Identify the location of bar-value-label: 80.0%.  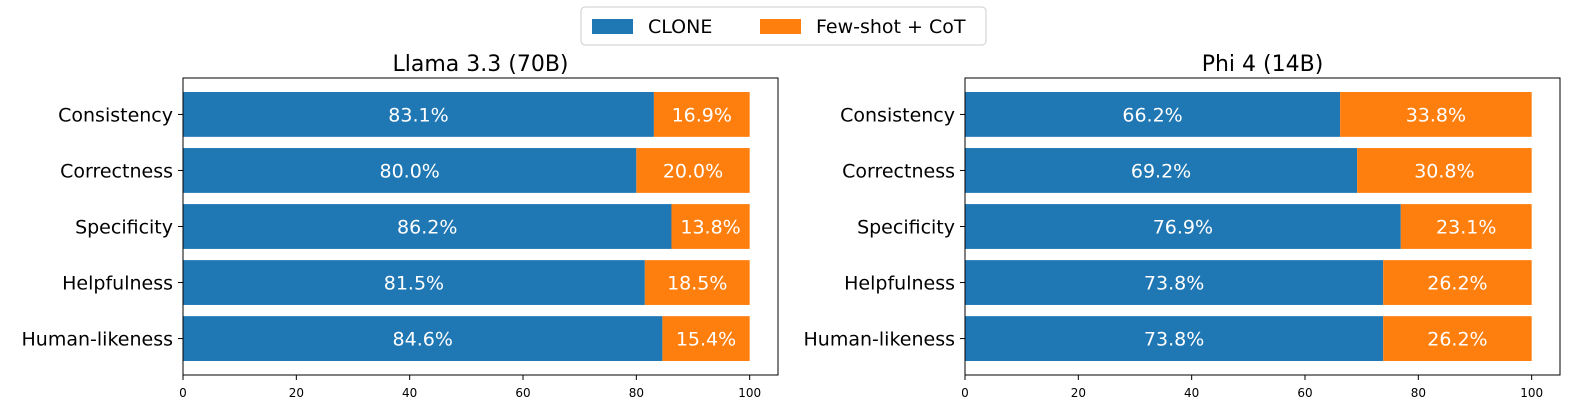
(409, 171).